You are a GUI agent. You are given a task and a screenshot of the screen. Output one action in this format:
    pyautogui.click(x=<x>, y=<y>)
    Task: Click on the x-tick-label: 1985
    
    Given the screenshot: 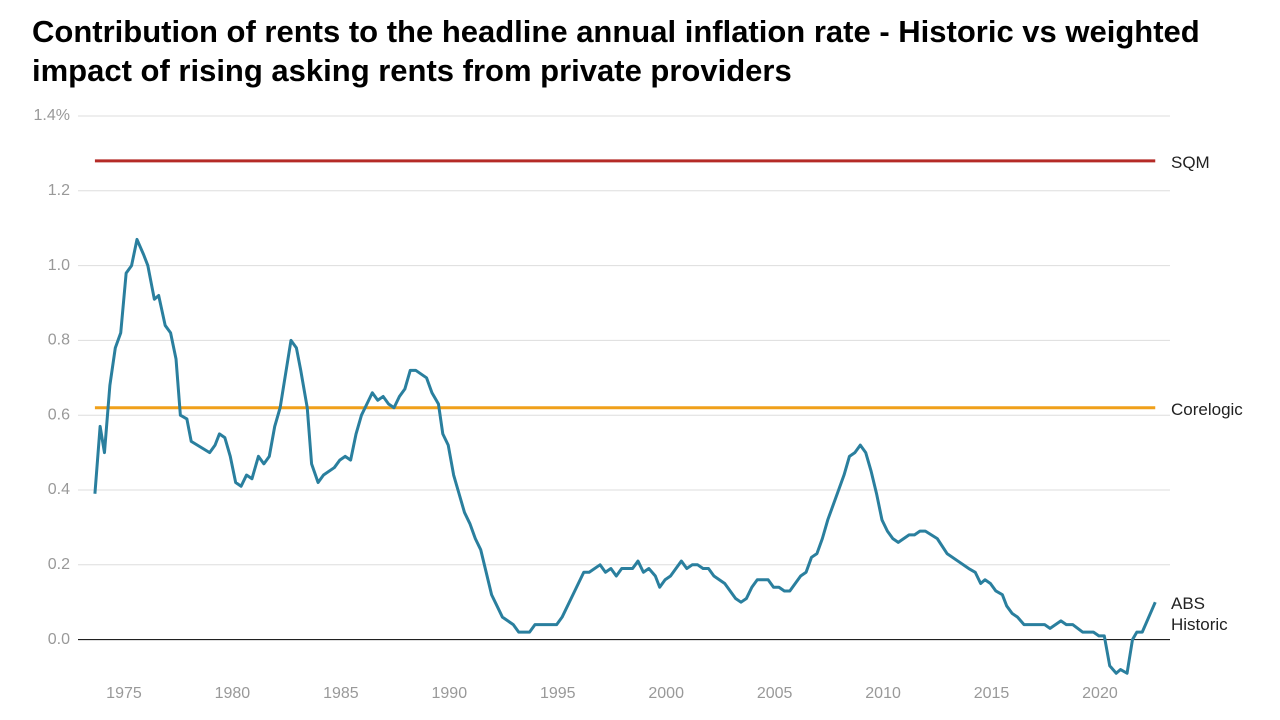 What is the action you would take?
    pyautogui.click(x=341, y=693)
    